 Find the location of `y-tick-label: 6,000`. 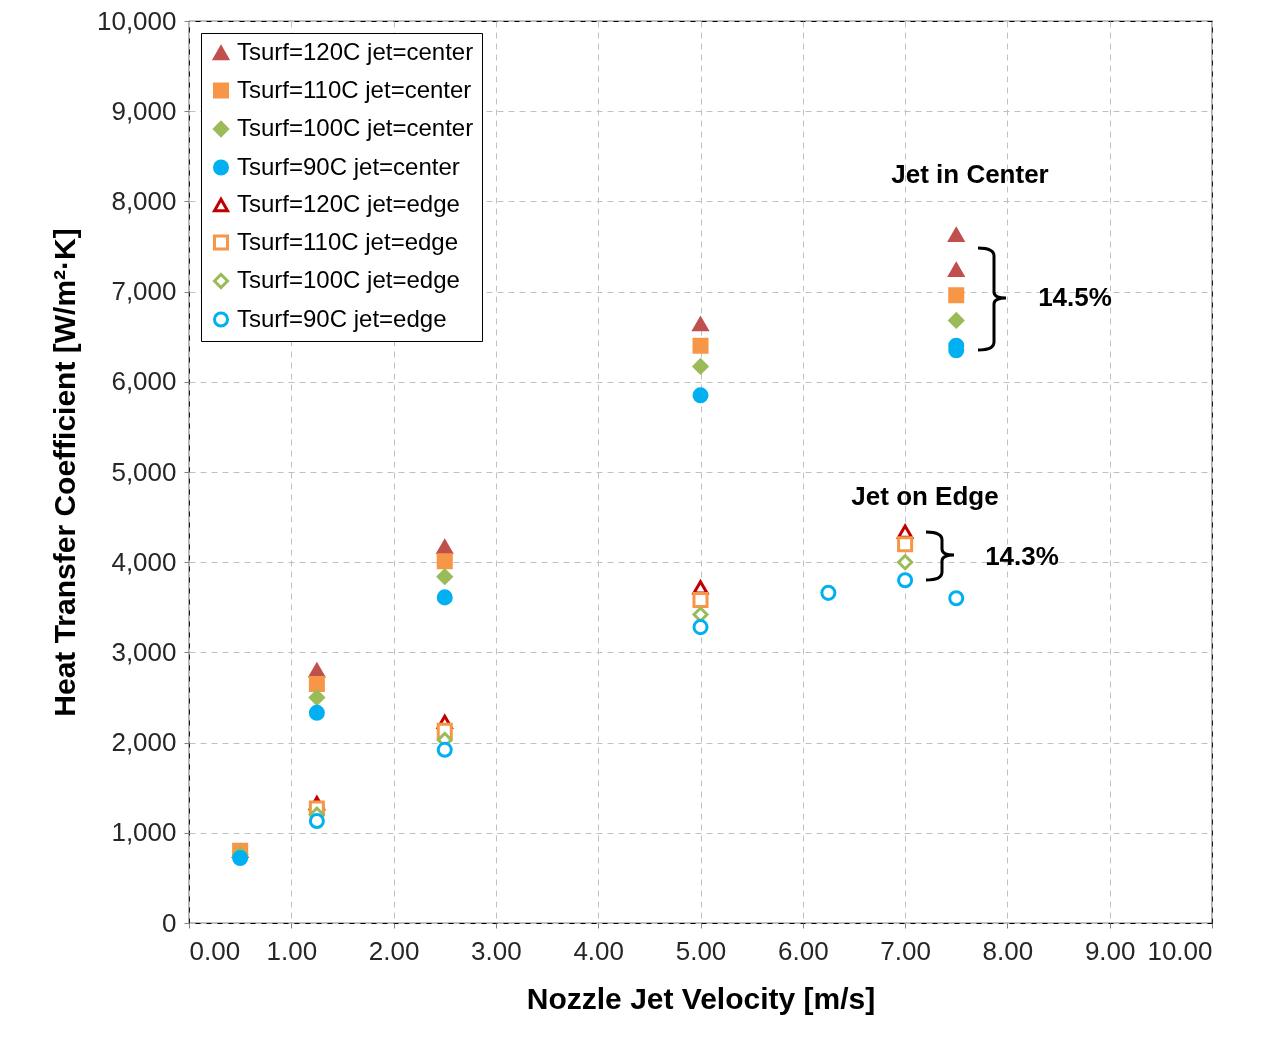

y-tick-label: 6,000 is located at coordinates (144, 381).